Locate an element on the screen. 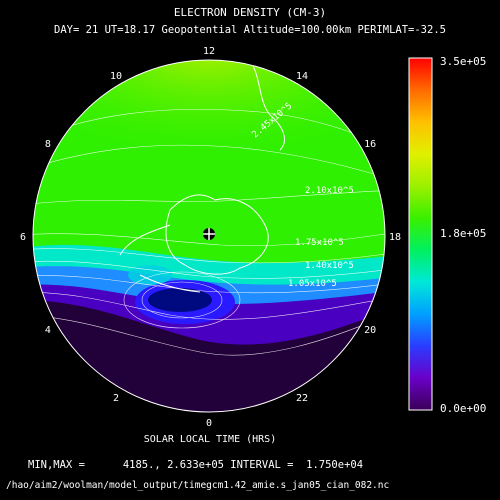 Image resolution: width=500 pixels, height=500 pixels. colorbar-max-label: 3.5e+05 is located at coordinates (463, 61).